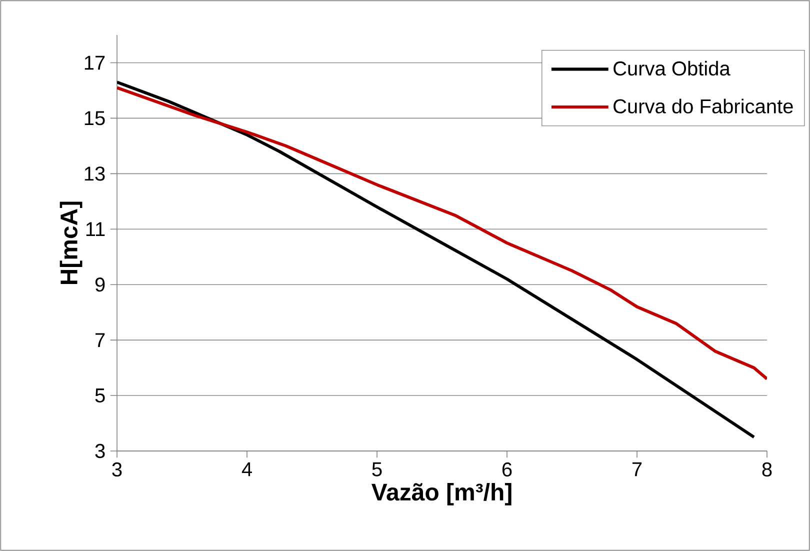 The width and height of the screenshot is (810, 551). I want to click on y-tick-label: 3, so click(100, 451).